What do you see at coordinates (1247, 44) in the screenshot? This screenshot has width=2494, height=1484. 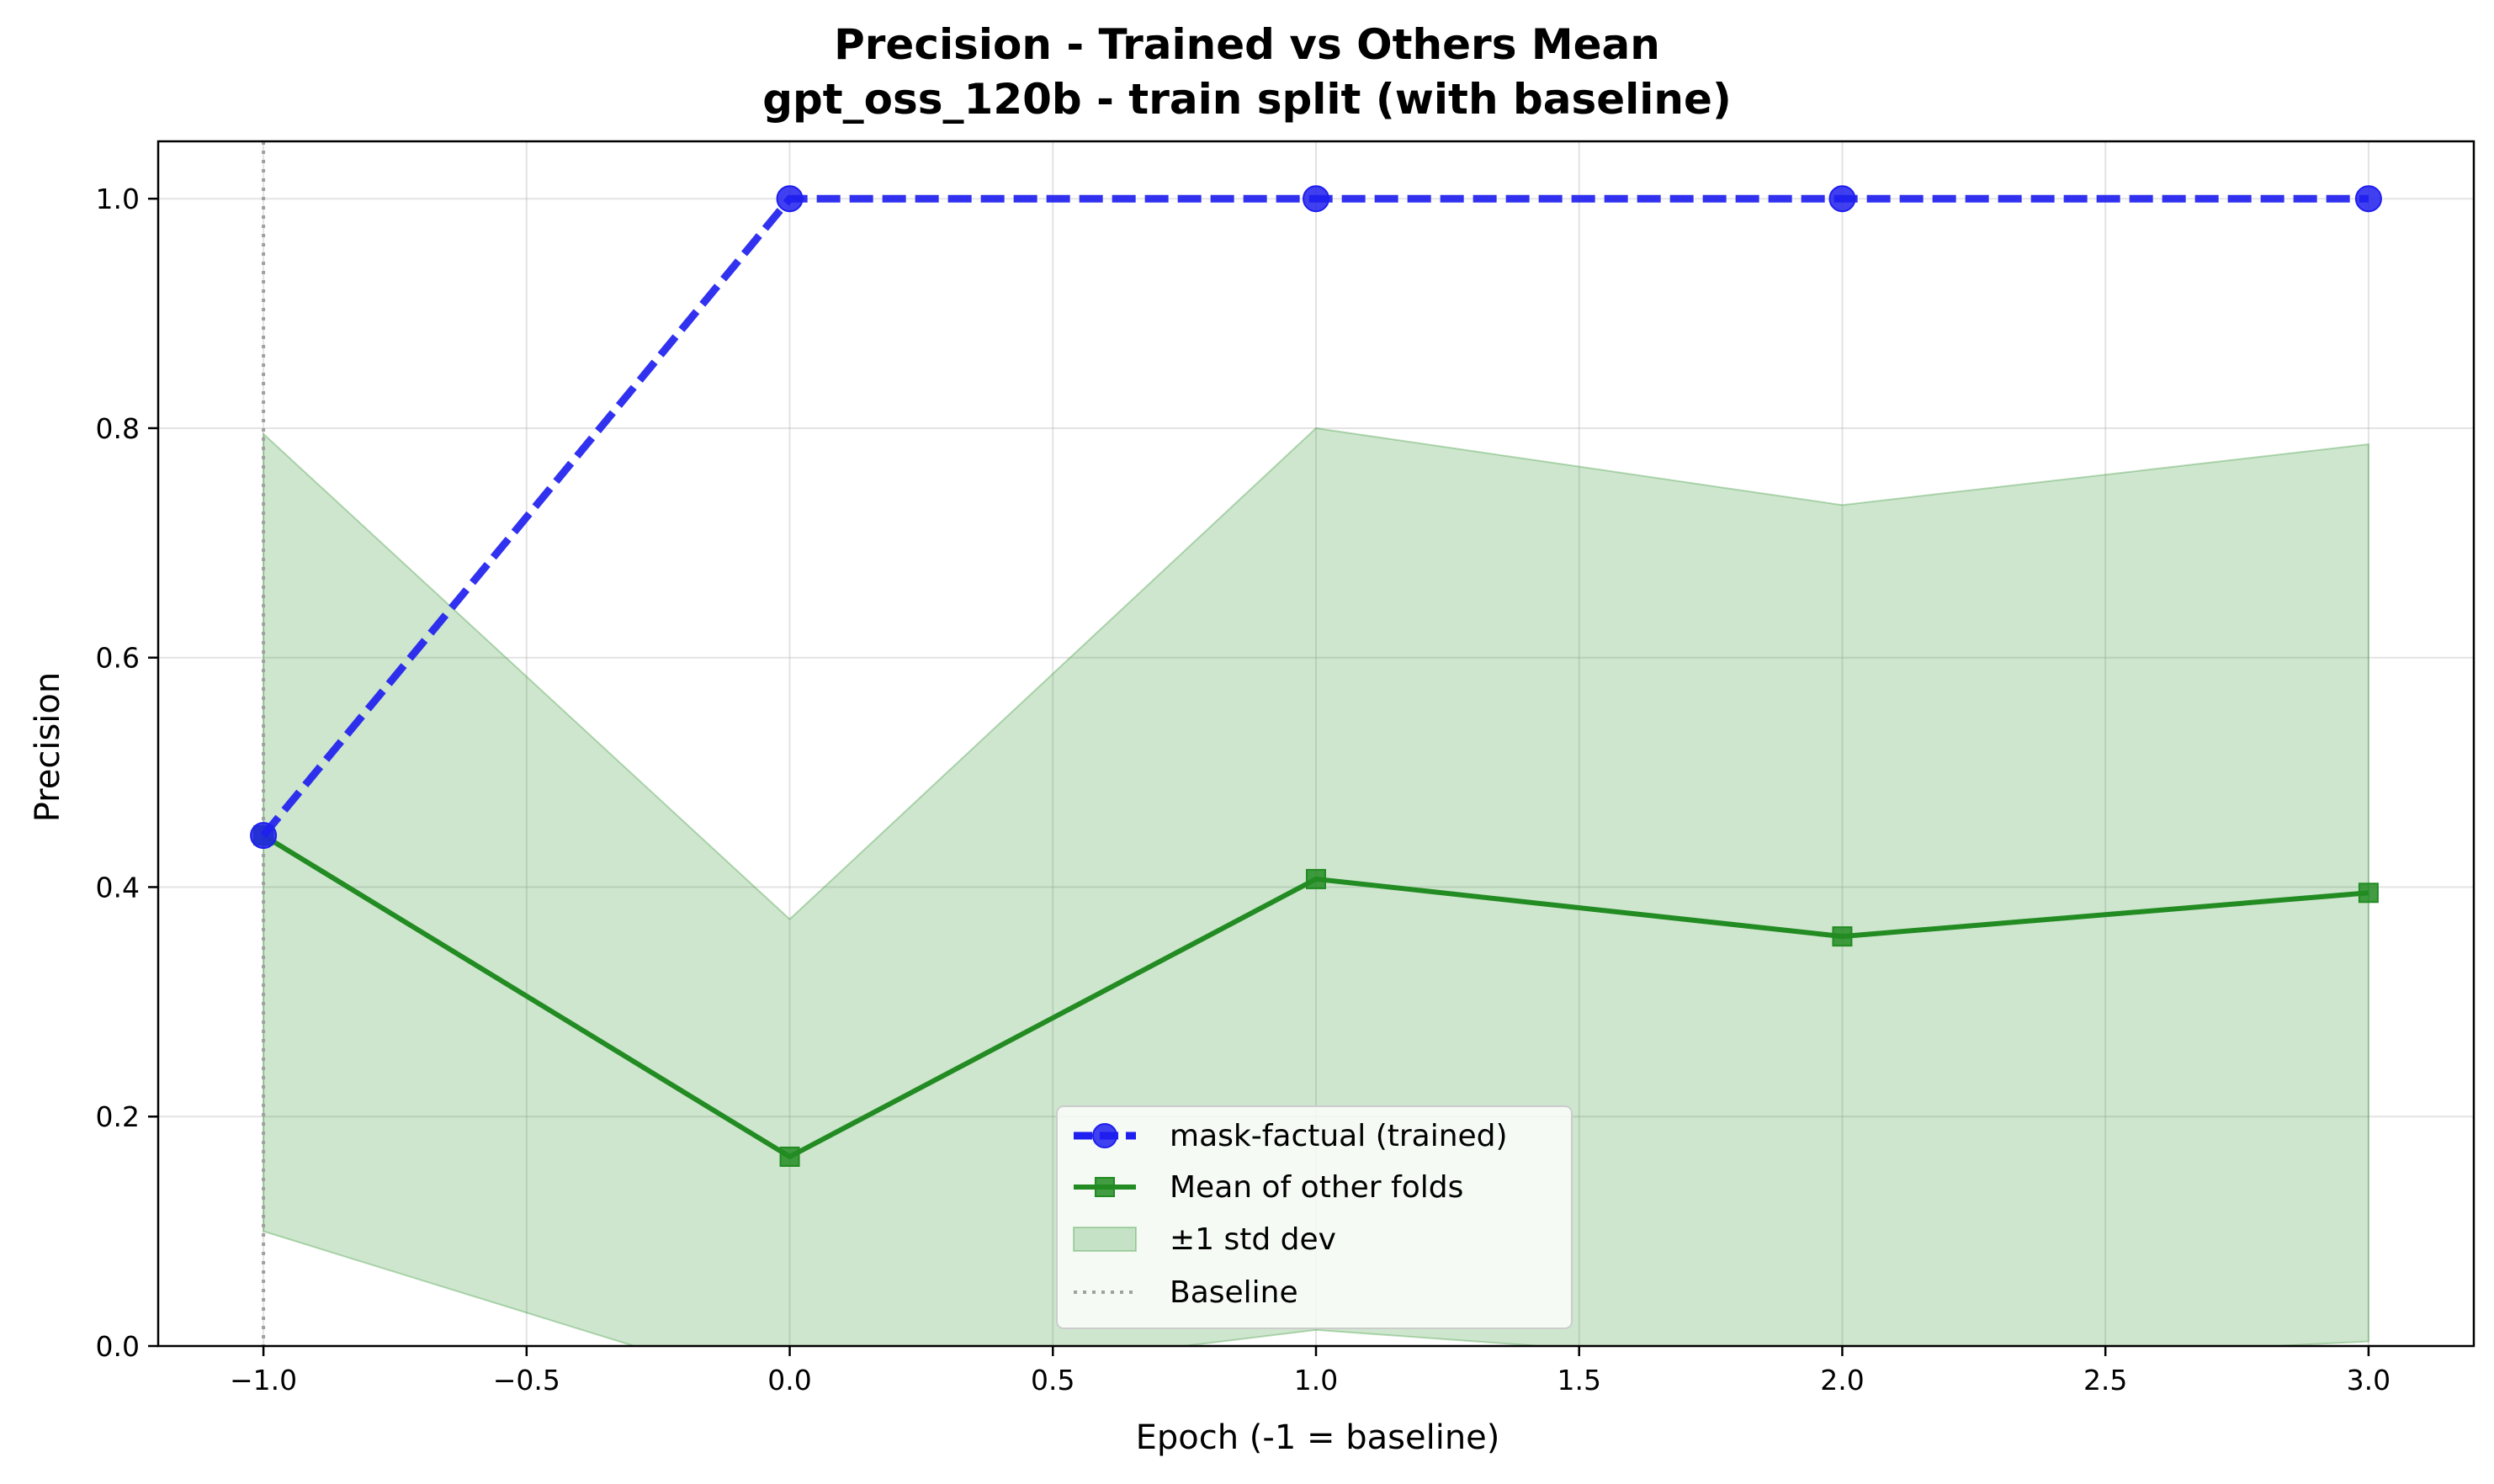 I see `chart-title: Precision - Trained vs Others Mean` at bounding box center [1247, 44].